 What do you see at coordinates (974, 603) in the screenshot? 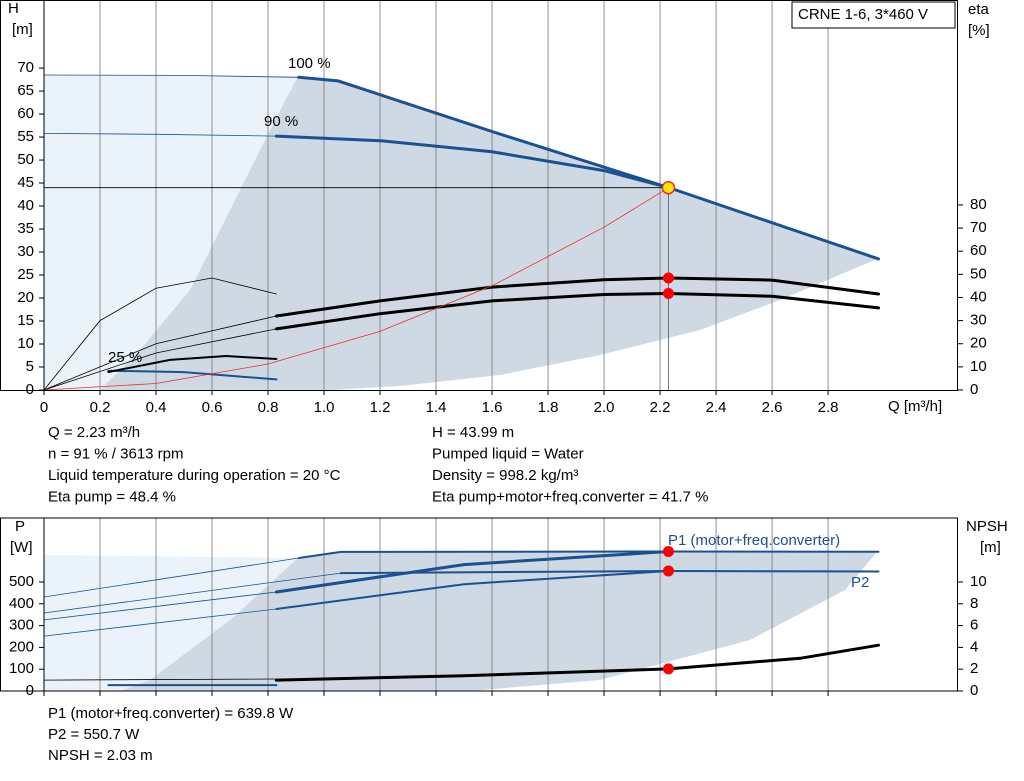
I see `y2-tick-label: 8` at bounding box center [974, 603].